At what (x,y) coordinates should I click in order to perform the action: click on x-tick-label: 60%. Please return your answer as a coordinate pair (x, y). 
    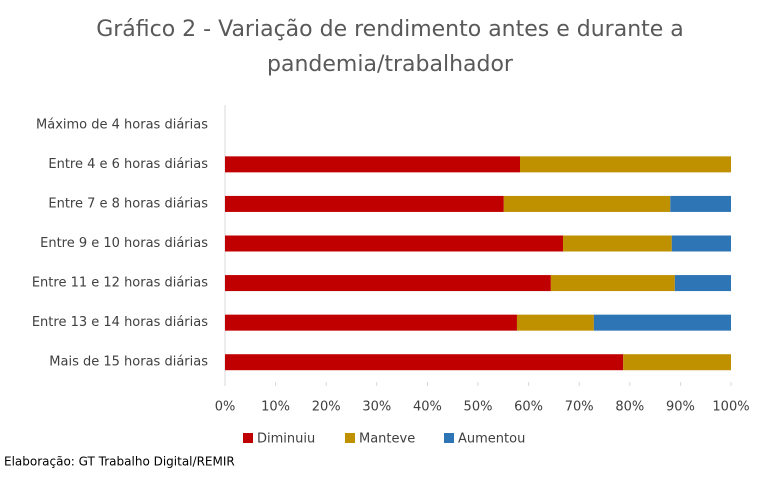
    Looking at the image, I should click on (528, 407).